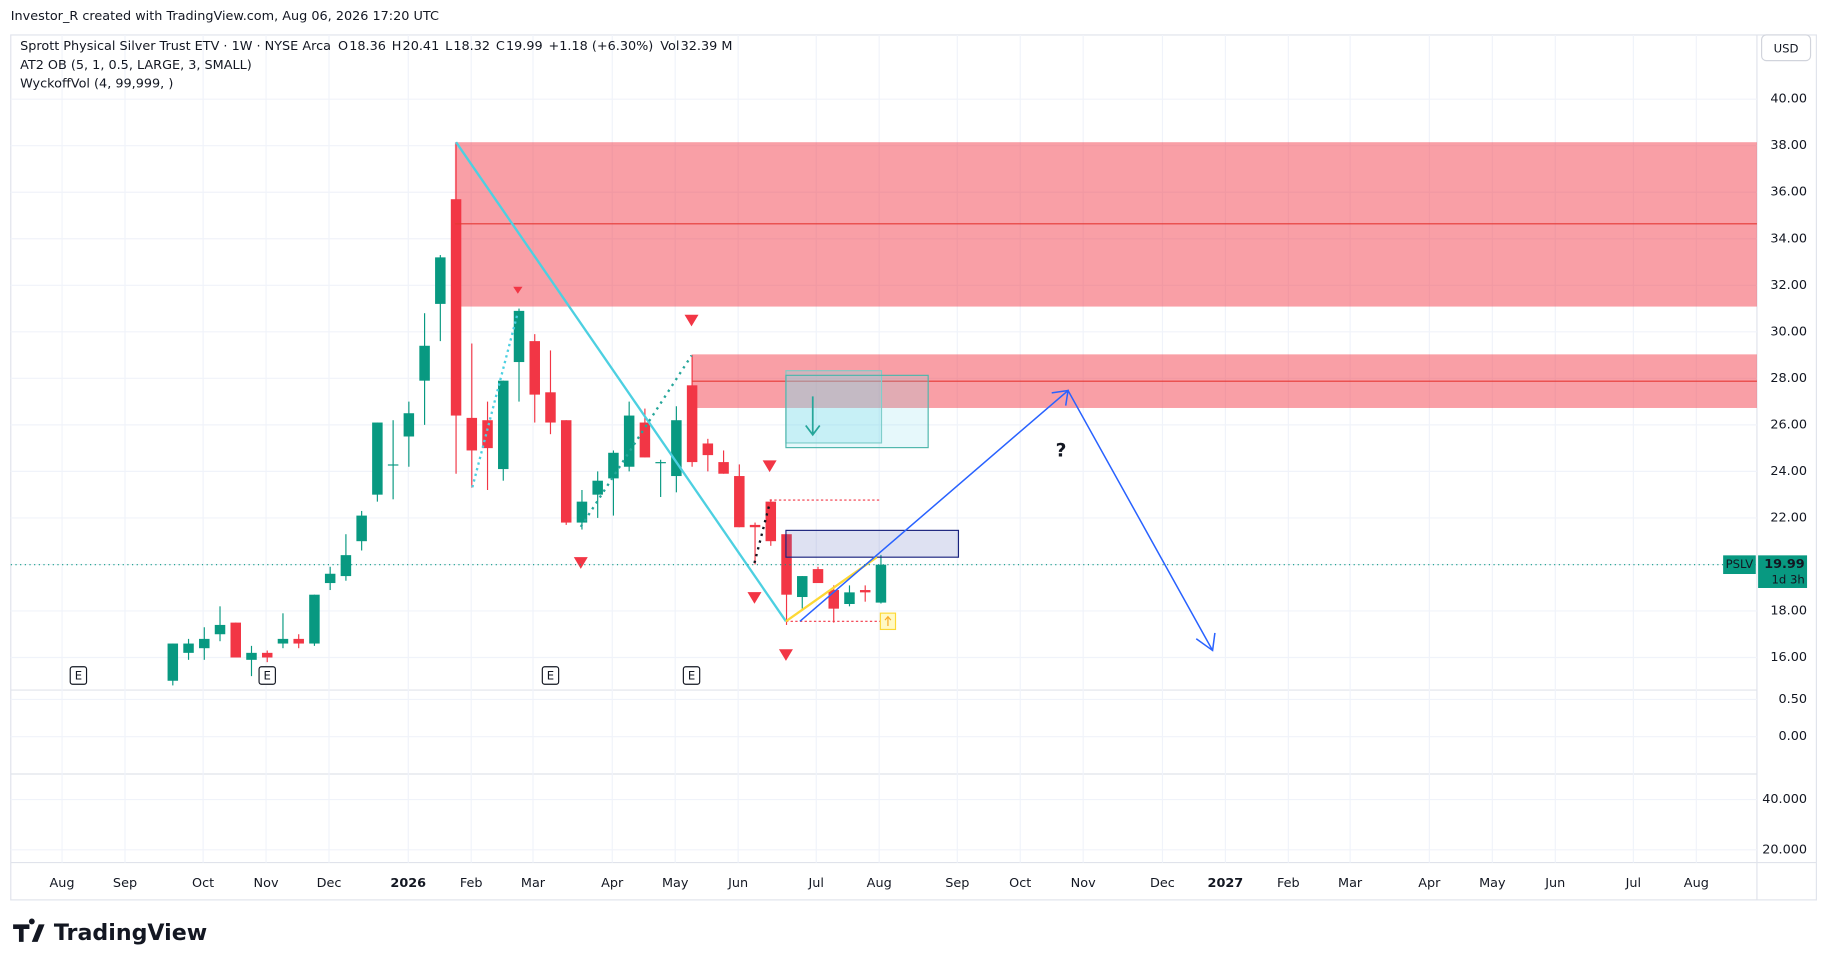 The image size is (1826, 964). I want to click on y-tick-label: 20.000, so click(1784, 849).